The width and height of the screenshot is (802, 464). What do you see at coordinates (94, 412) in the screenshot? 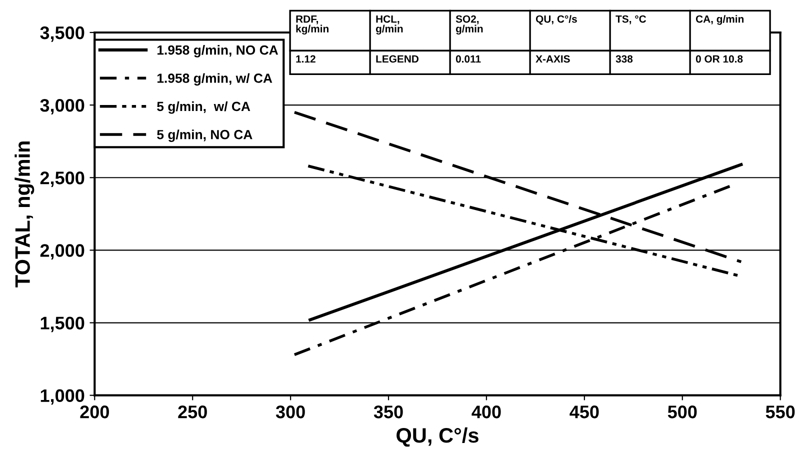
I see `x-tick-label: 200` at bounding box center [94, 412].